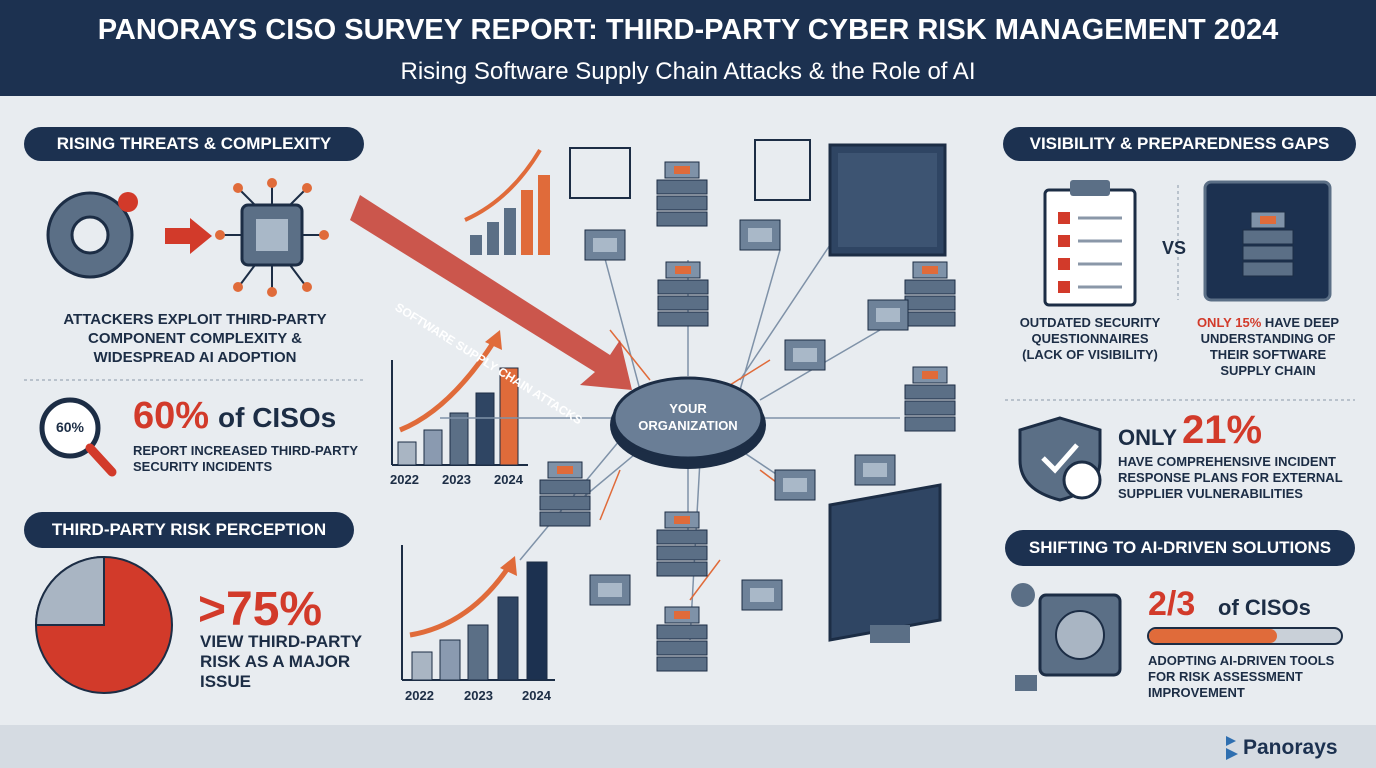 The width and height of the screenshot is (1376, 768). I want to click on stat: 21%, so click(1222, 430).